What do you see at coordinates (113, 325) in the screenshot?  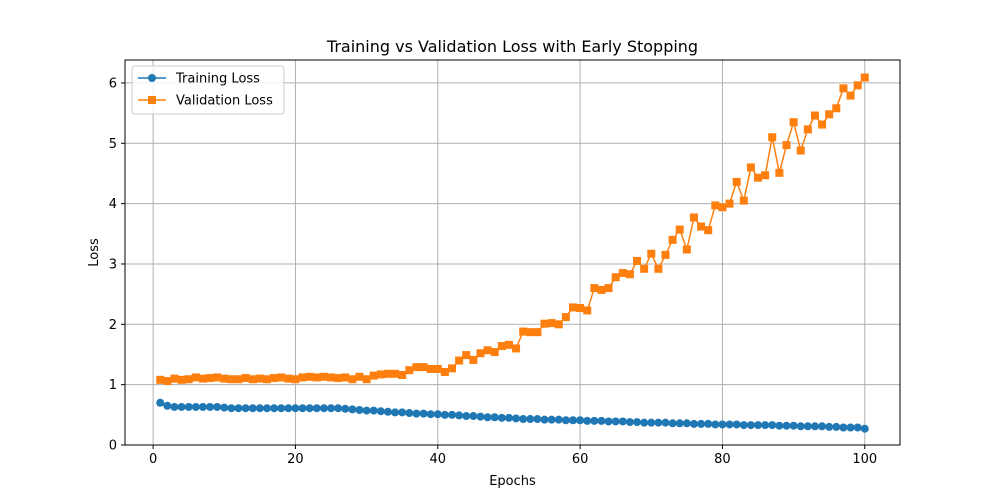 I see `y-tick-label: 2` at bounding box center [113, 325].